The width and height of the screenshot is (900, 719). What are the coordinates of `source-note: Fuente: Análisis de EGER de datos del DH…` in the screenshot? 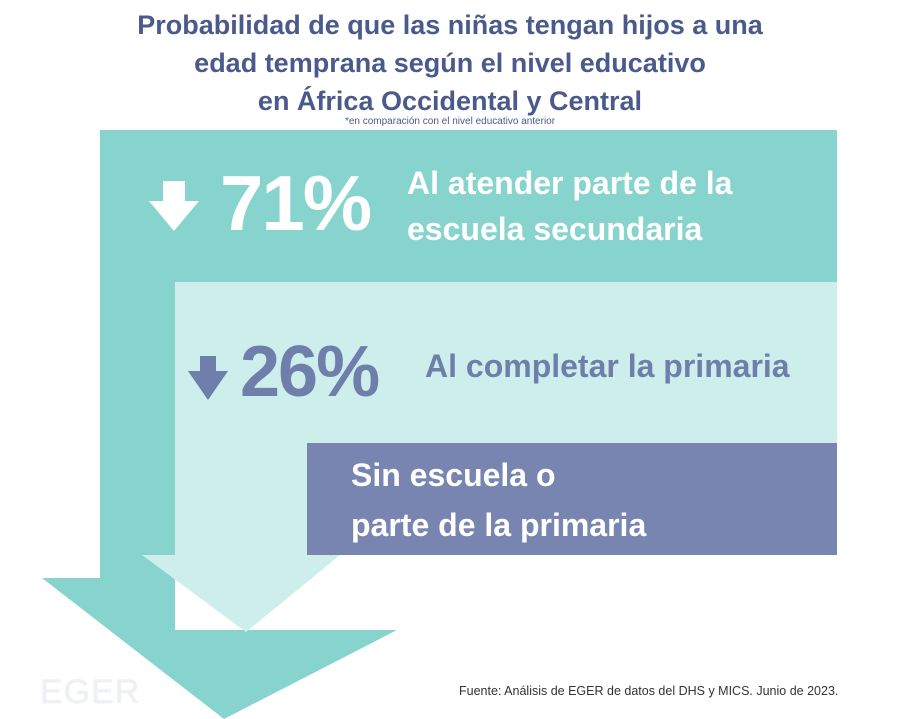 It's located at (649, 691).